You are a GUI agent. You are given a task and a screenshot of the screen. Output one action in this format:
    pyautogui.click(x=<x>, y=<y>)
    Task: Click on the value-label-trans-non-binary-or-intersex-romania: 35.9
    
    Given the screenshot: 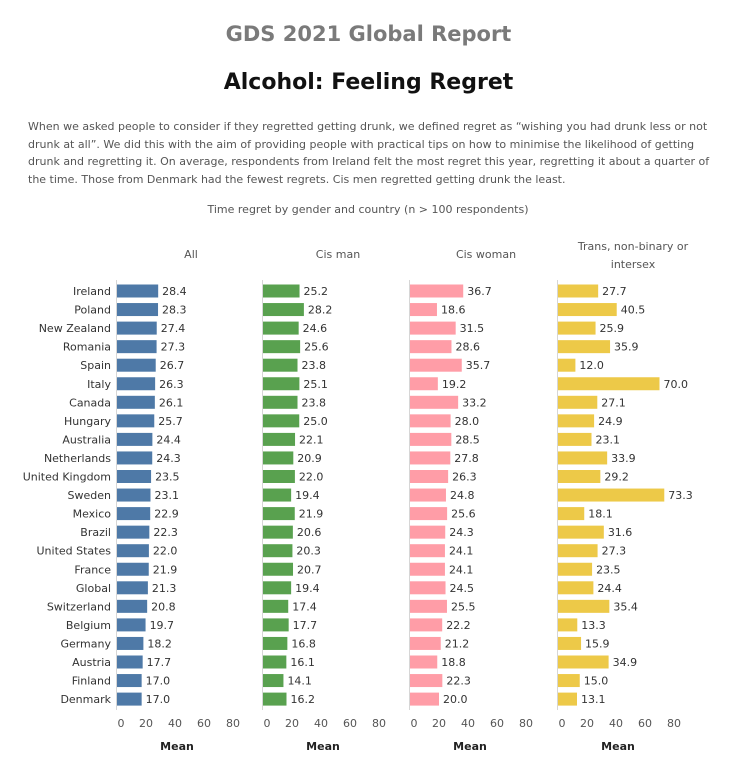 What is the action you would take?
    pyautogui.click(x=626, y=347)
    